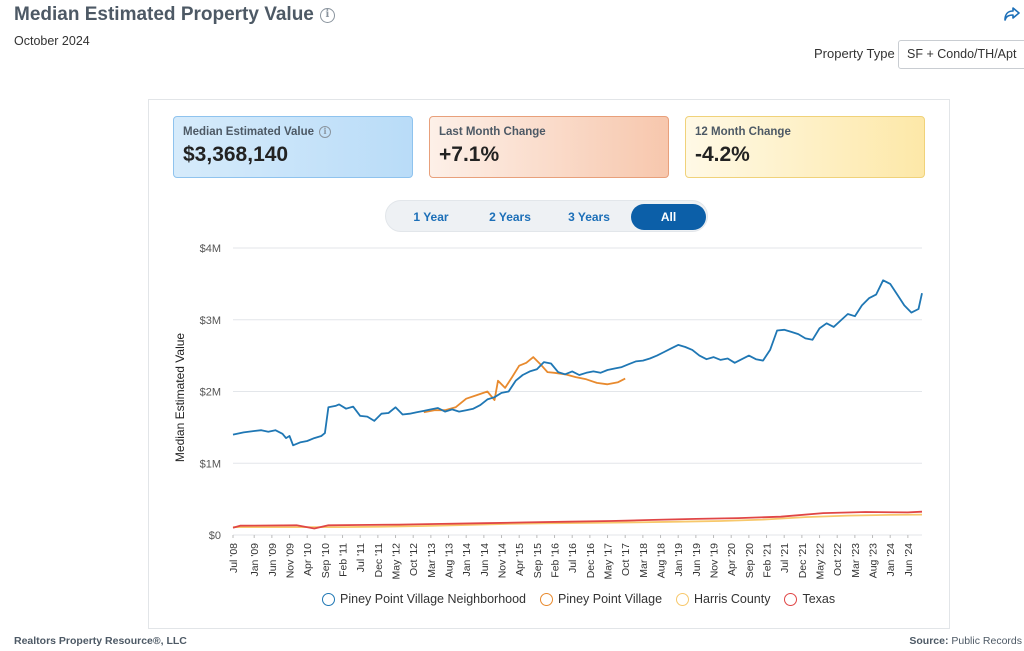 This screenshot has width=1024, height=651. What do you see at coordinates (100, 641) in the screenshot?
I see `footer-company: Realtors Property Resource®, LLC` at bounding box center [100, 641].